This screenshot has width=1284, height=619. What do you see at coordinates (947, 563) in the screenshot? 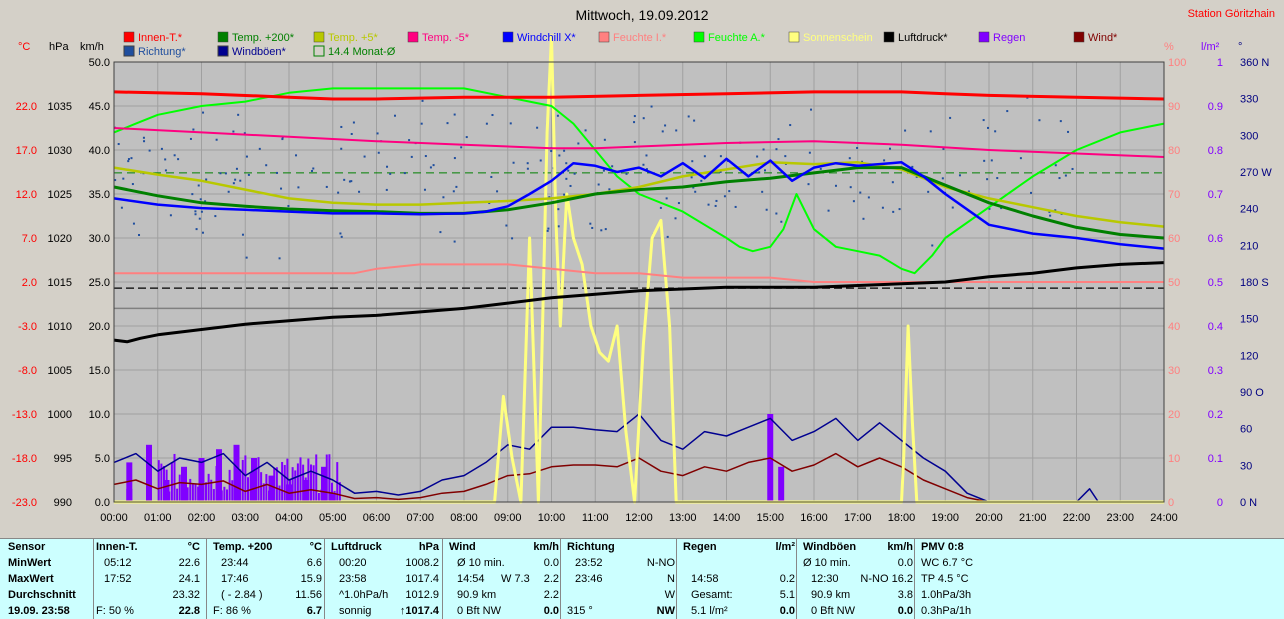
I see `pmv-windchill: WC 6.7 °C` at bounding box center [947, 563].